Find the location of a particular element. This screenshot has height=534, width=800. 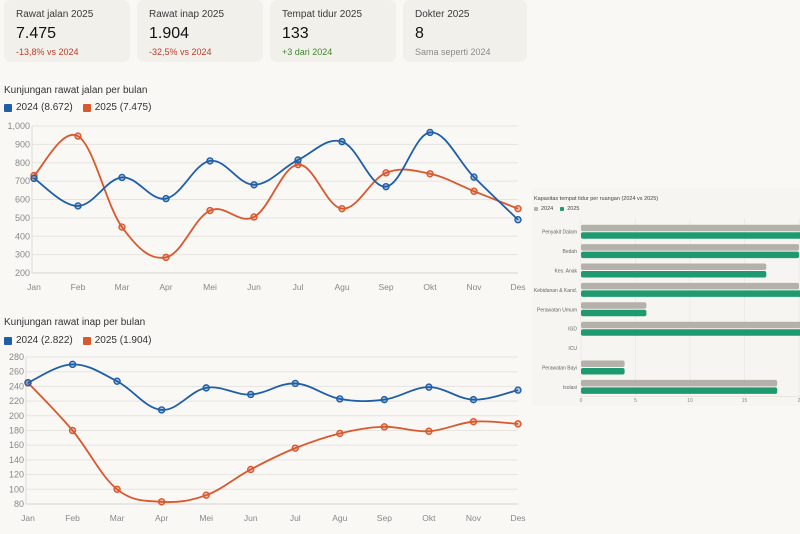

kpi-delta: -13,8% vs 2024 is located at coordinates (47, 52).